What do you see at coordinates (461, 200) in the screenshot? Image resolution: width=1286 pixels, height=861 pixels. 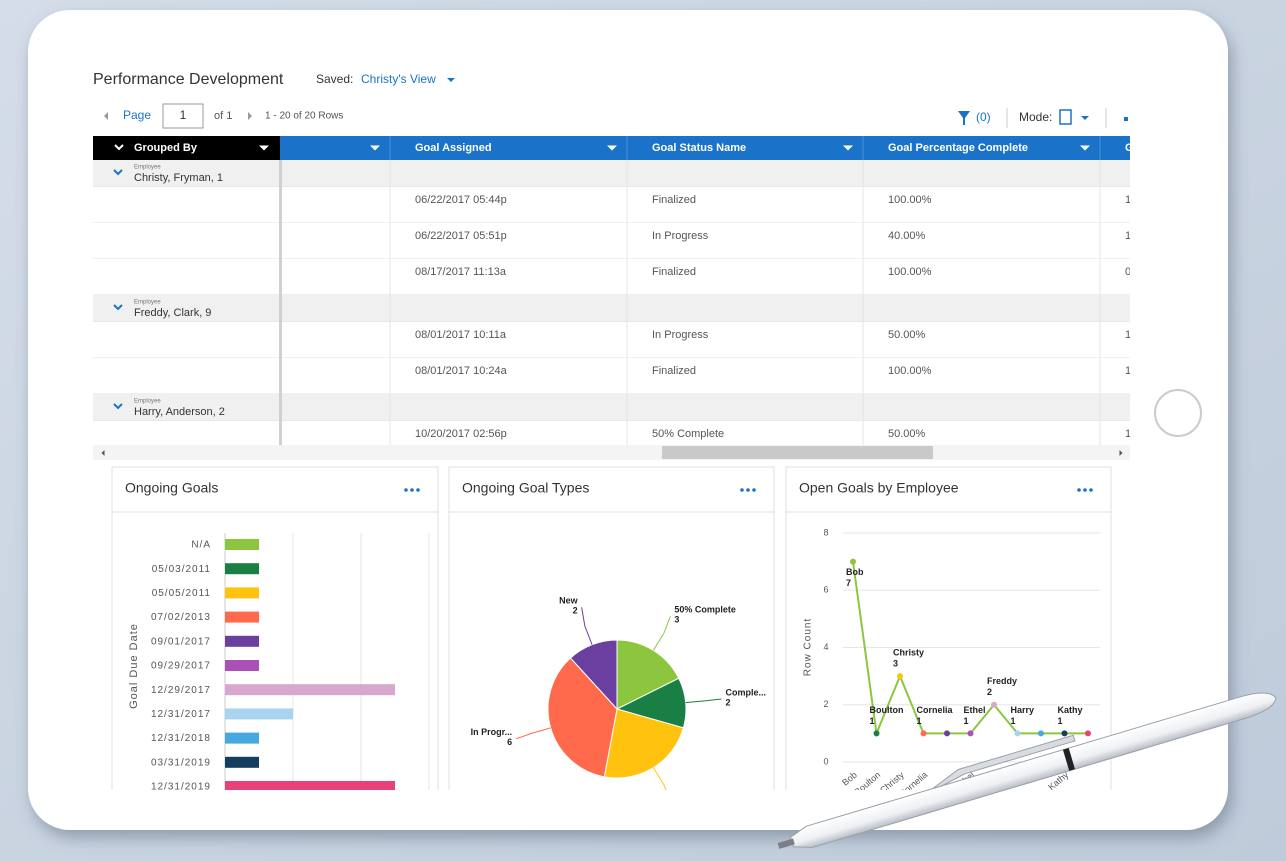 I see `table-cell: 06/22/2017 05:44p` at bounding box center [461, 200].